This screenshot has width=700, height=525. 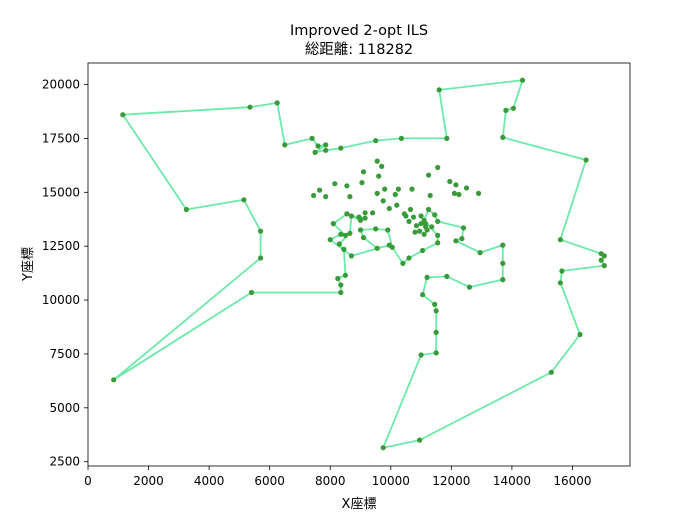 I want to click on y-axis: 2500 5000 7500 10000 12500 15000 17500 20000, so click(x=65, y=273).